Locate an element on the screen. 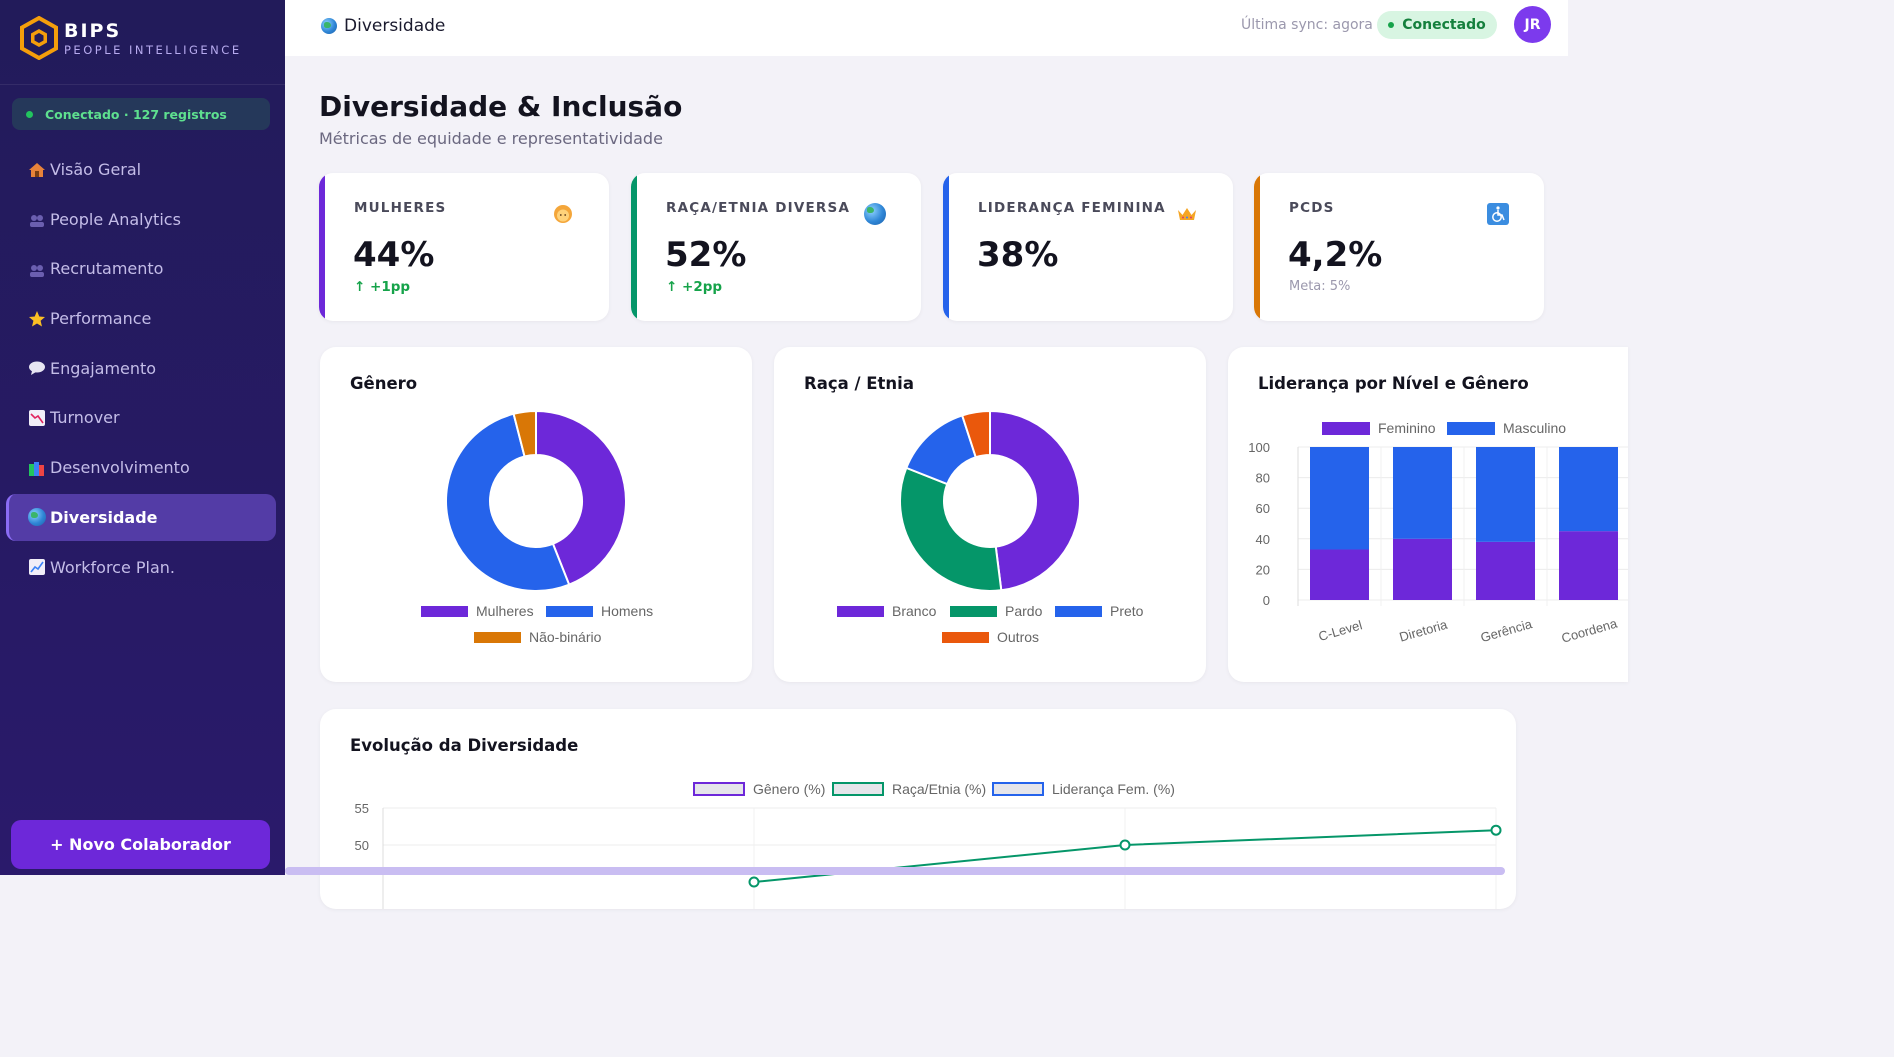 This screenshot has width=1894, height=1057. card-title: Liderança por Nível e Gênero is located at coordinates (1393, 383).